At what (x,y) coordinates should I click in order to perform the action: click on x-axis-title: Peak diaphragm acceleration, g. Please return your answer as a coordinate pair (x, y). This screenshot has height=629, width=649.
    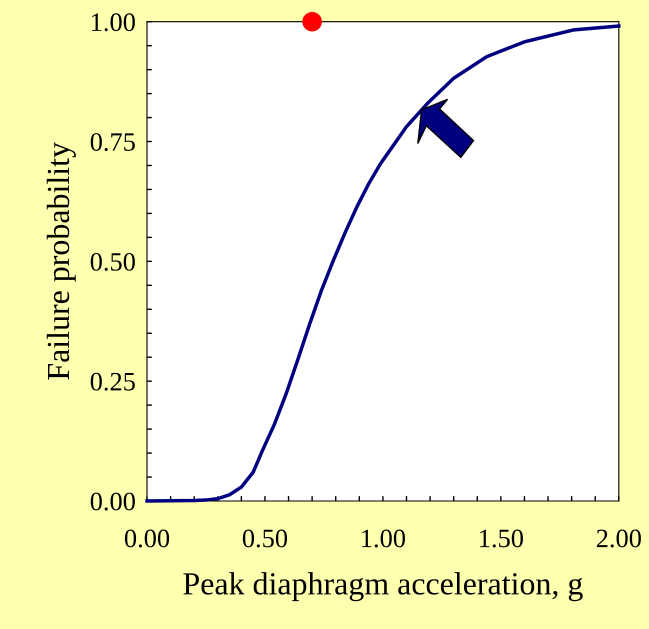
    Looking at the image, I should click on (383, 587).